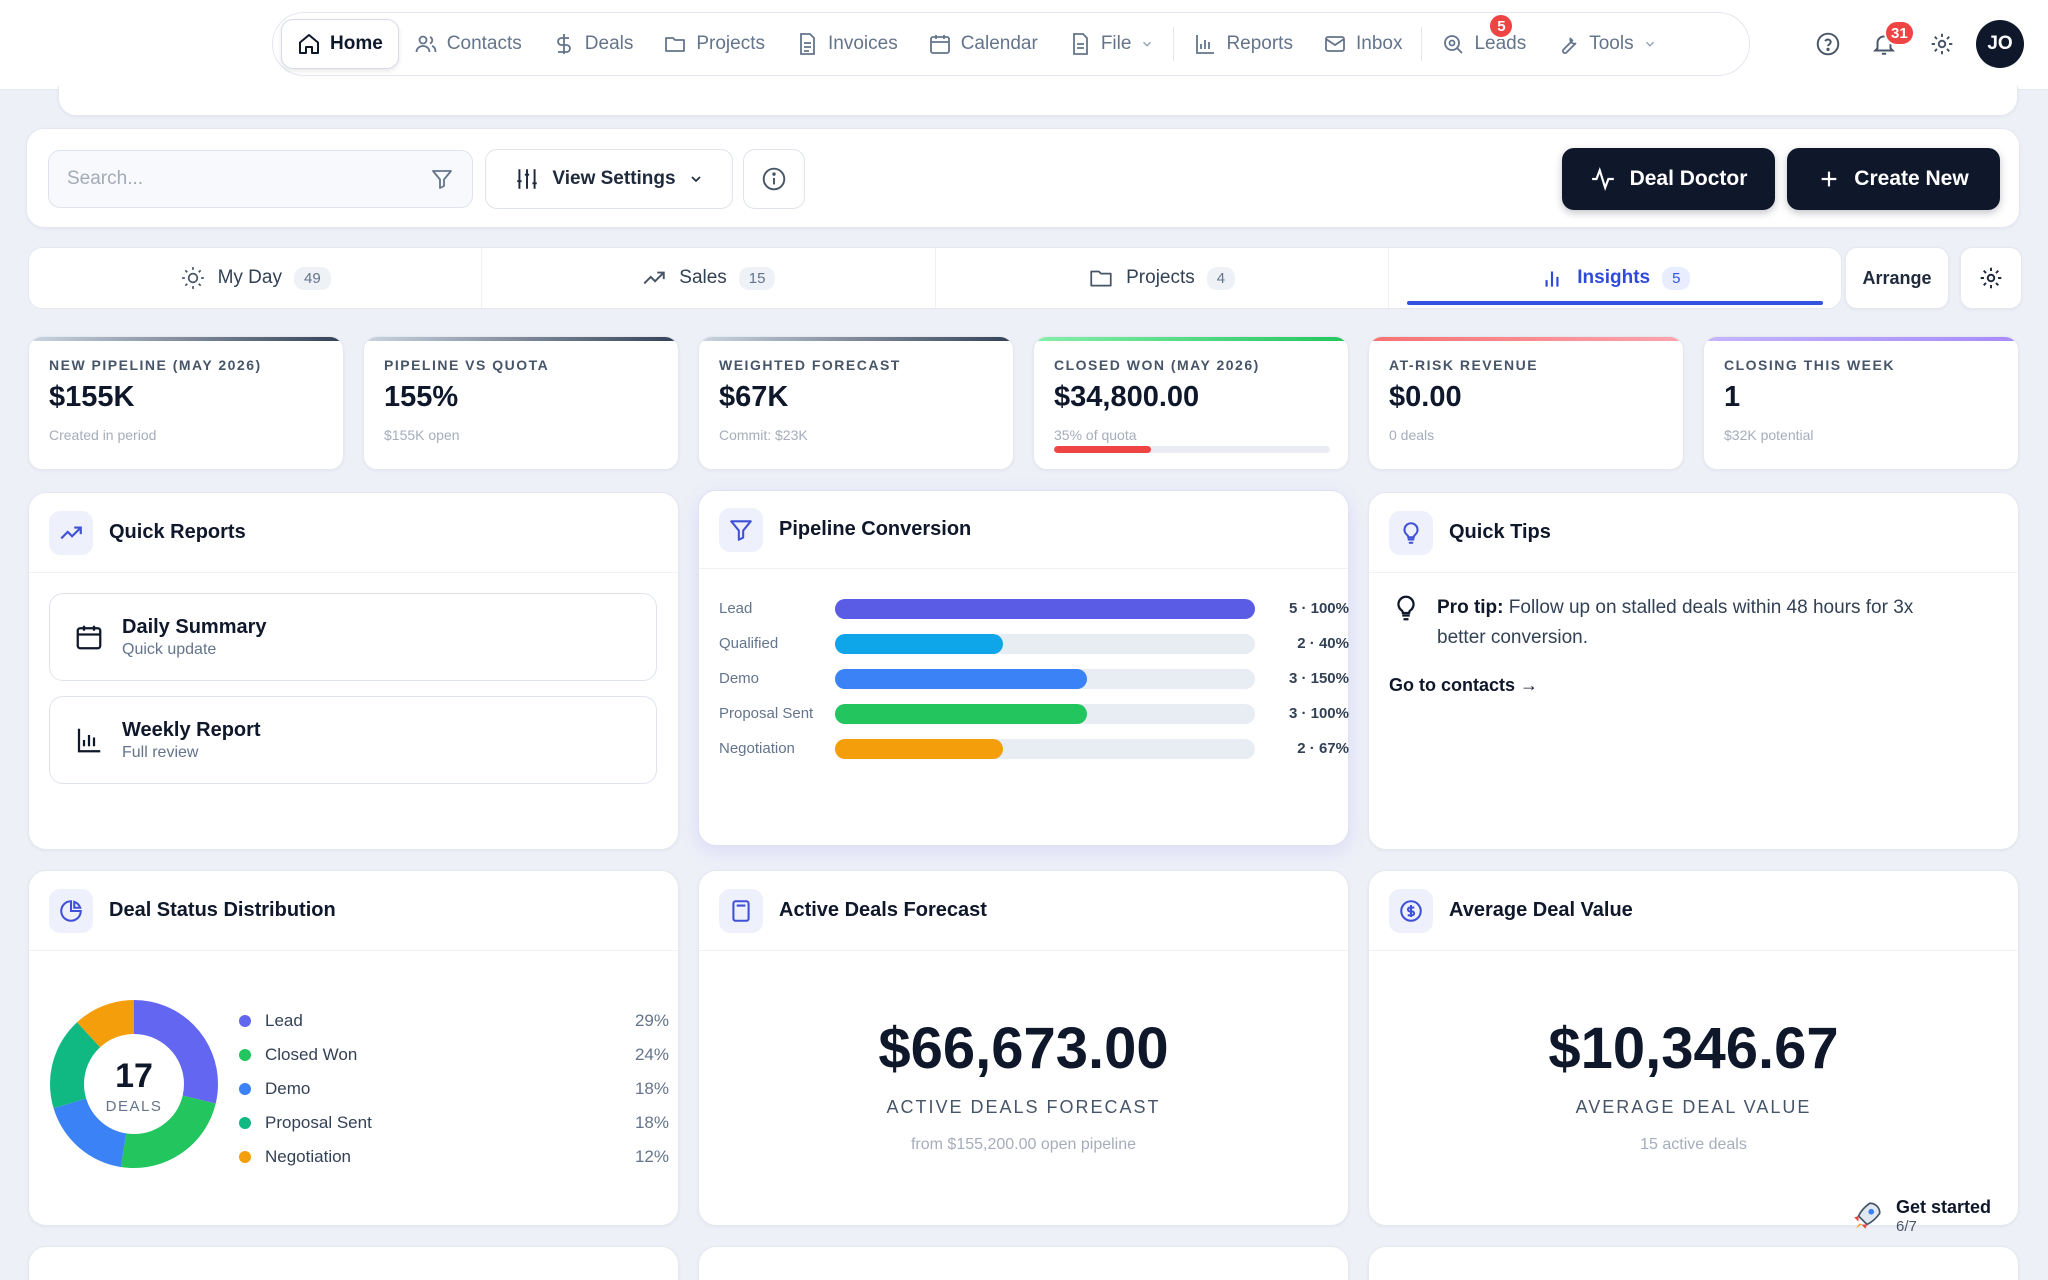 This screenshot has width=2048, height=1280. I want to click on donut-total: 17, so click(134, 1076).